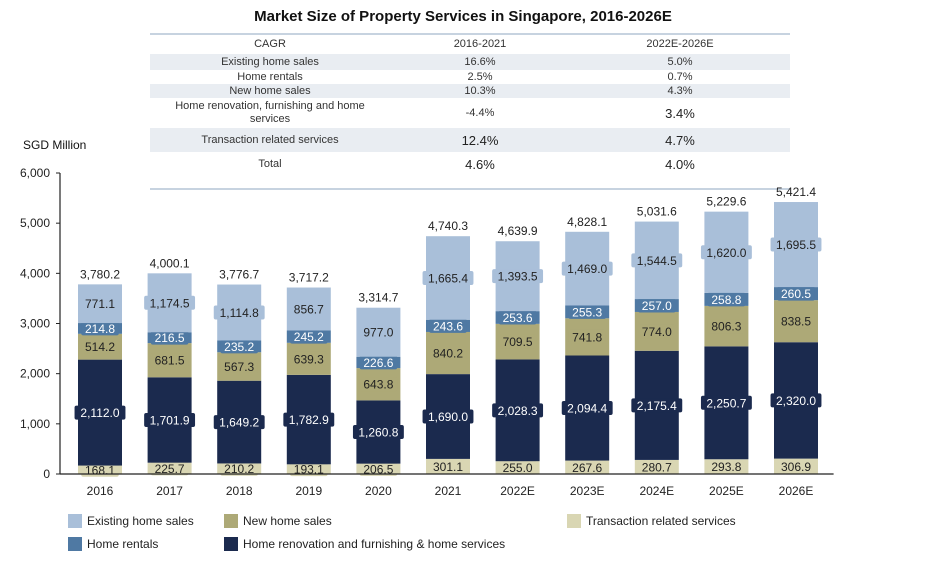 This screenshot has height=561, width=926. I want to click on data-label: 1,114.8, so click(239, 313).